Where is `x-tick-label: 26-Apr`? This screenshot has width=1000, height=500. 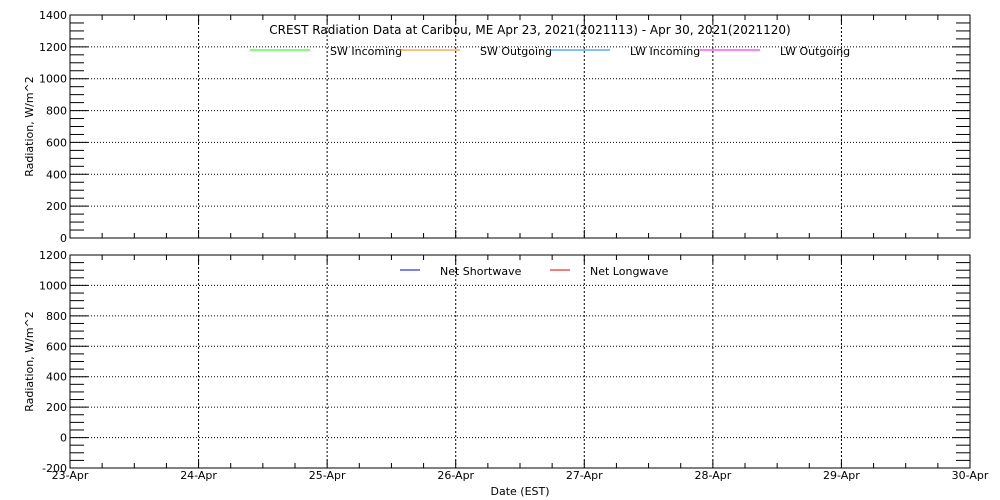 x-tick-label: 26-Apr is located at coordinates (455, 475).